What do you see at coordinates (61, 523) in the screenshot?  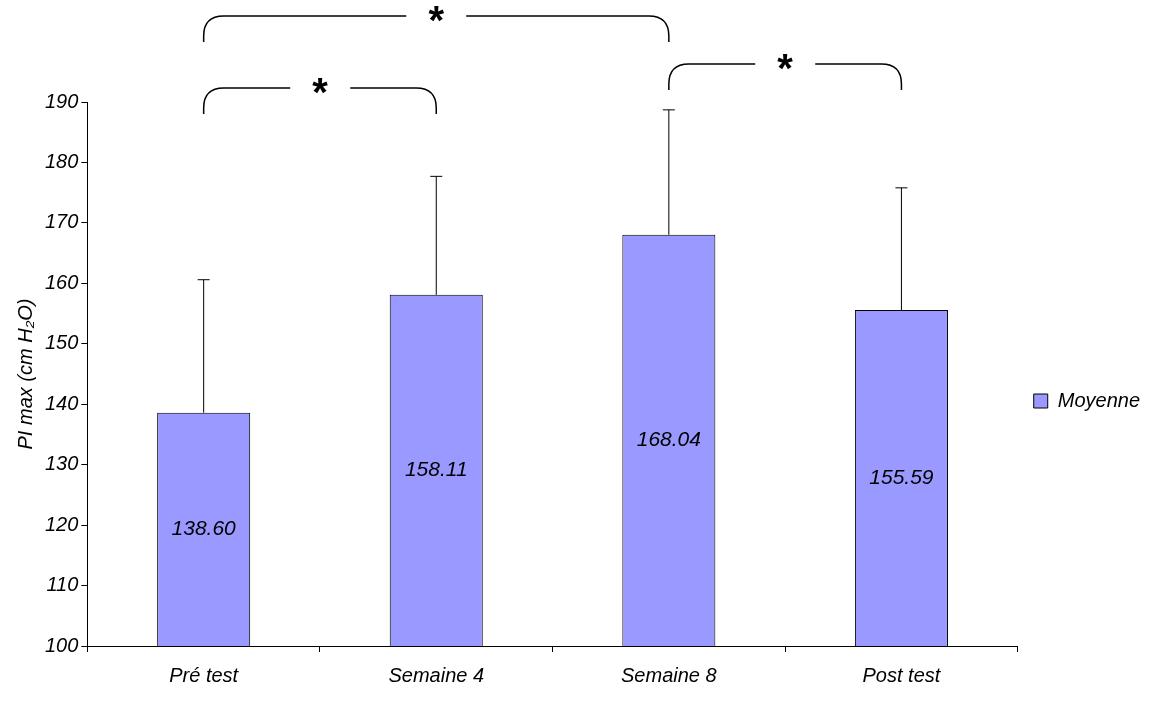 I see `y-tick-label: 120` at bounding box center [61, 523].